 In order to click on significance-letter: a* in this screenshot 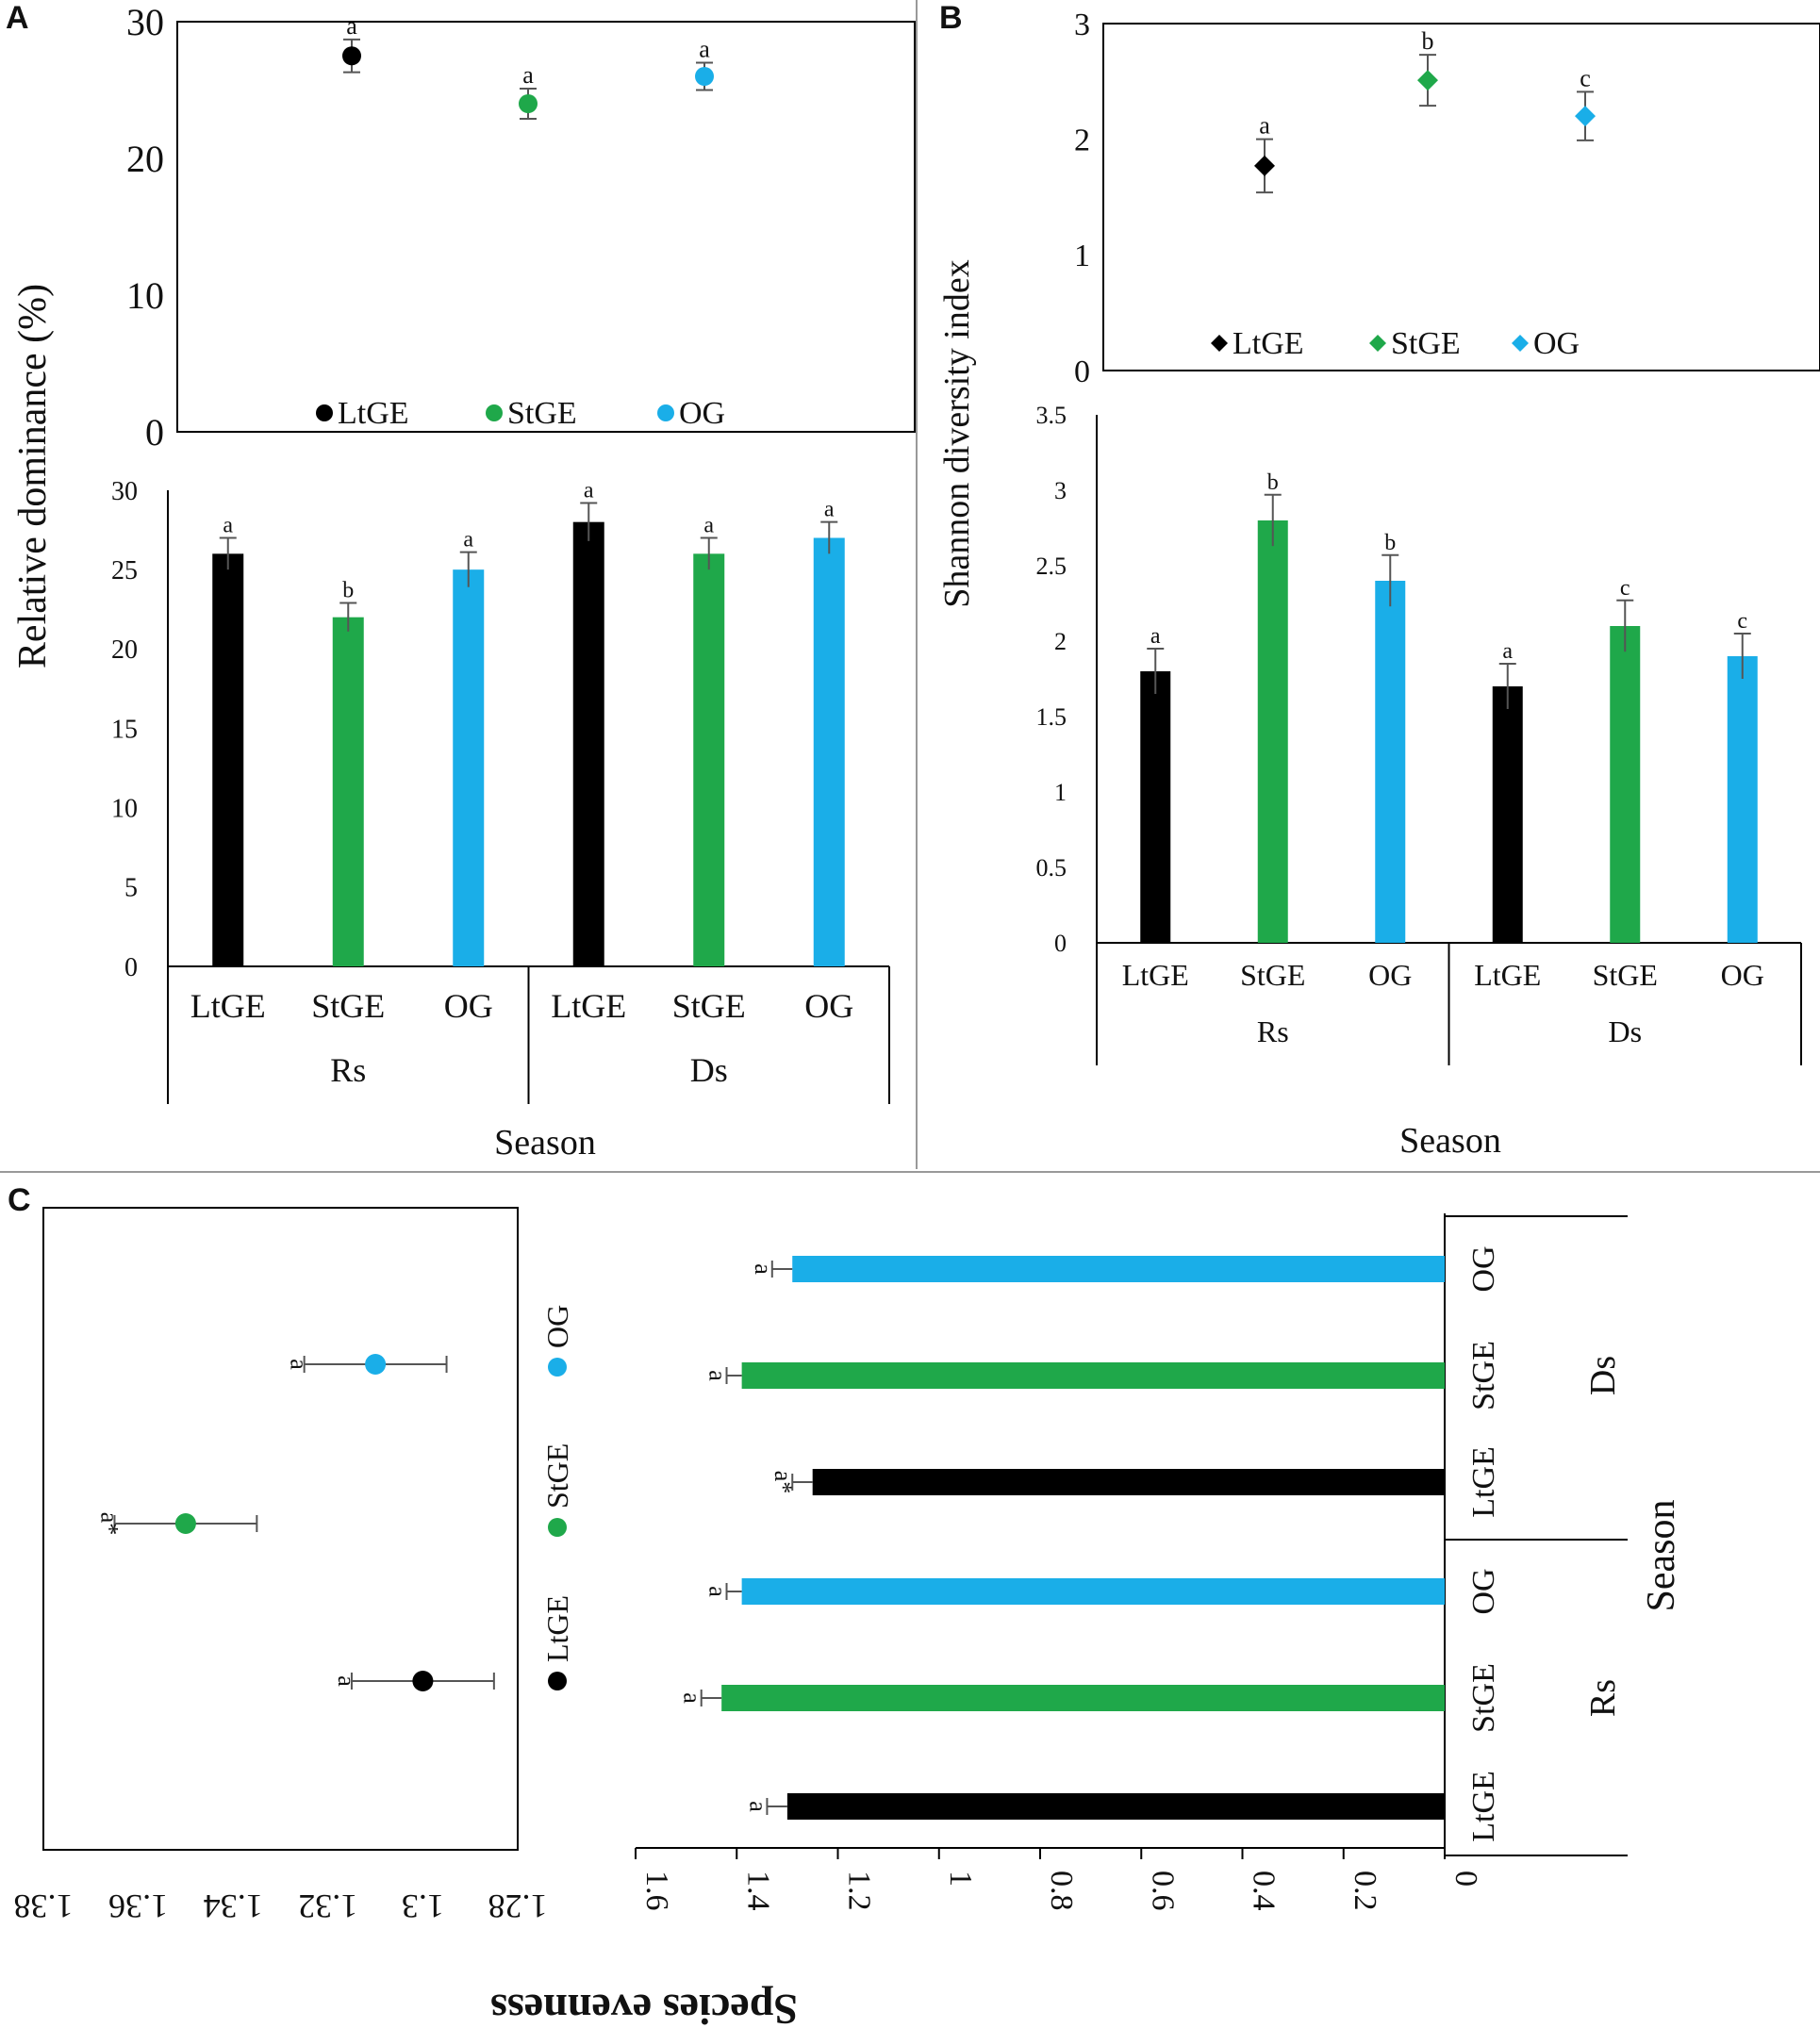, I will do `click(783, 1482)`.